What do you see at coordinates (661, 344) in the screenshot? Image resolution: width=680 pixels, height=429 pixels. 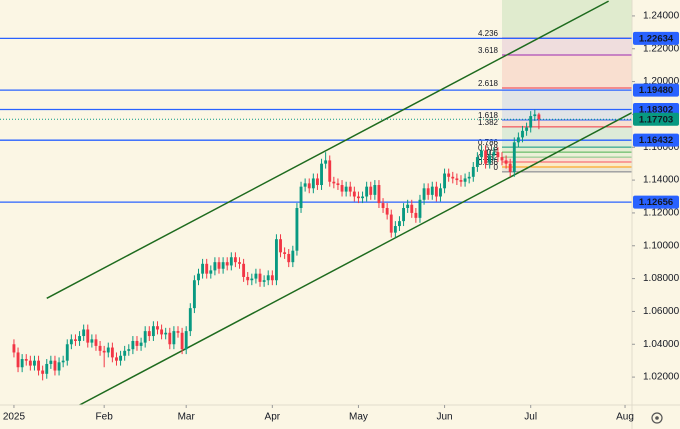 I see `y-tick-label: 1.04000` at bounding box center [661, 344].